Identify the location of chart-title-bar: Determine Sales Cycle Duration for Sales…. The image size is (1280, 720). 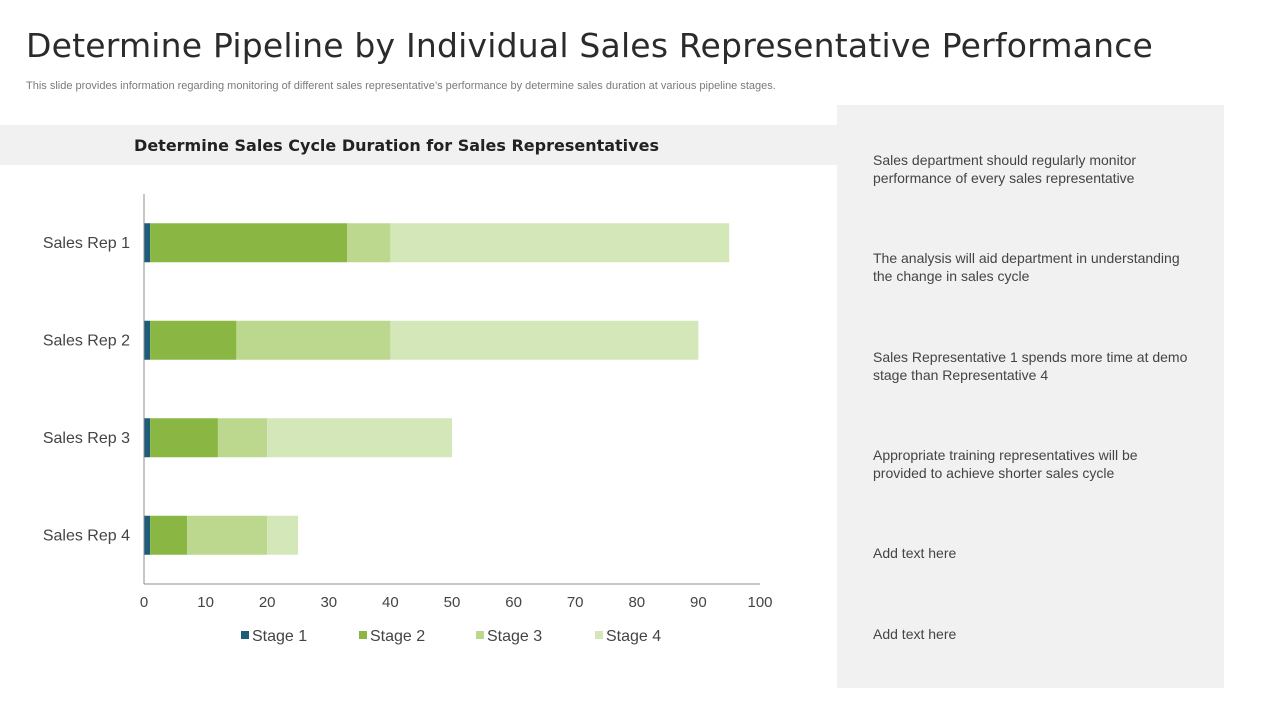
(418, 145).